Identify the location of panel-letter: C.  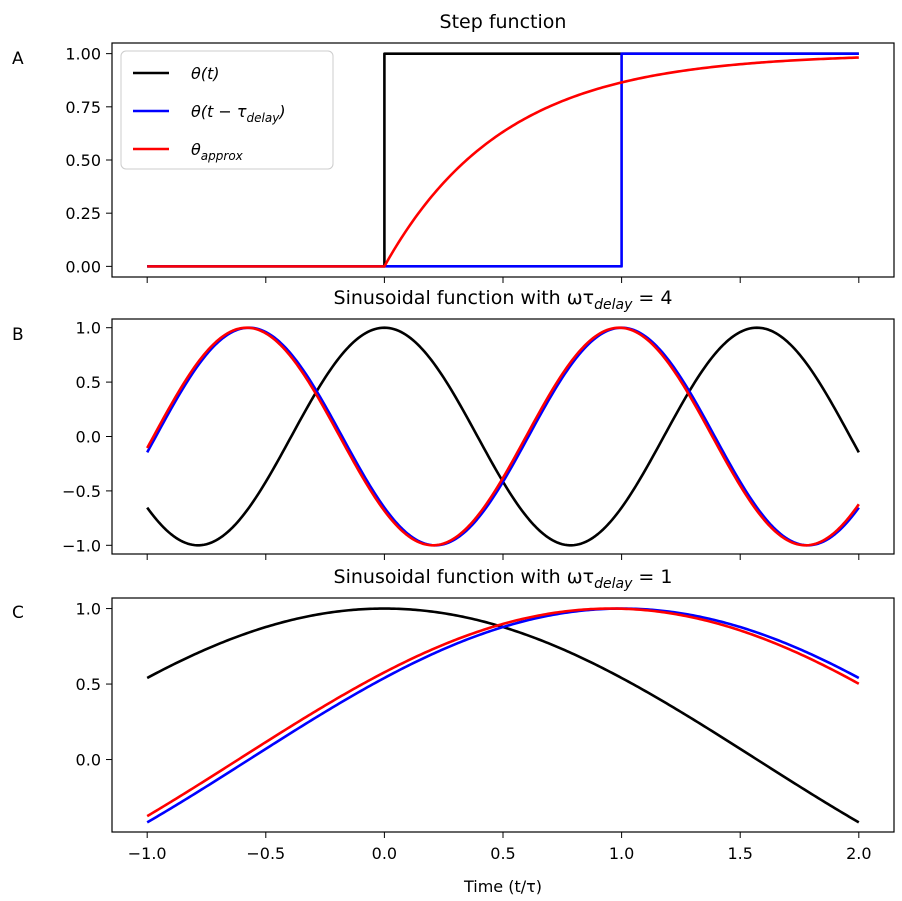
(18, 613).